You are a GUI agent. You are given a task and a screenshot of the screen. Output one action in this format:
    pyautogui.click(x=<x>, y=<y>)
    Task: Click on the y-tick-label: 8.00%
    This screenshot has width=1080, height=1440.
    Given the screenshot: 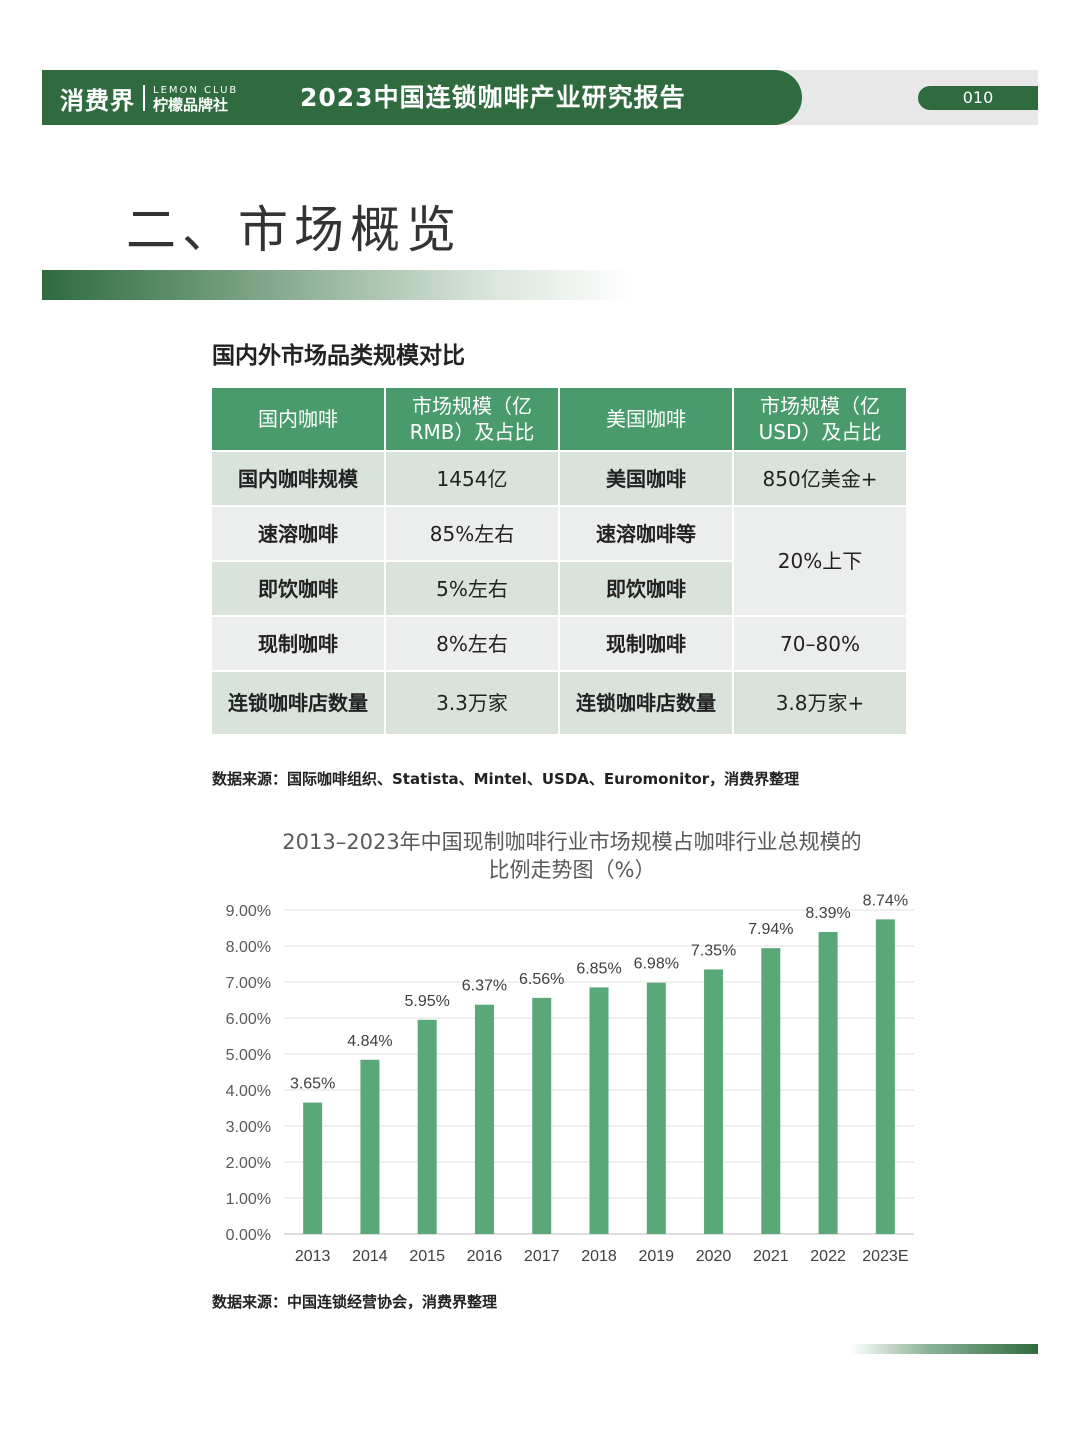 What is the action you would take?
    pyautogui.click(x=248, y=947)
    